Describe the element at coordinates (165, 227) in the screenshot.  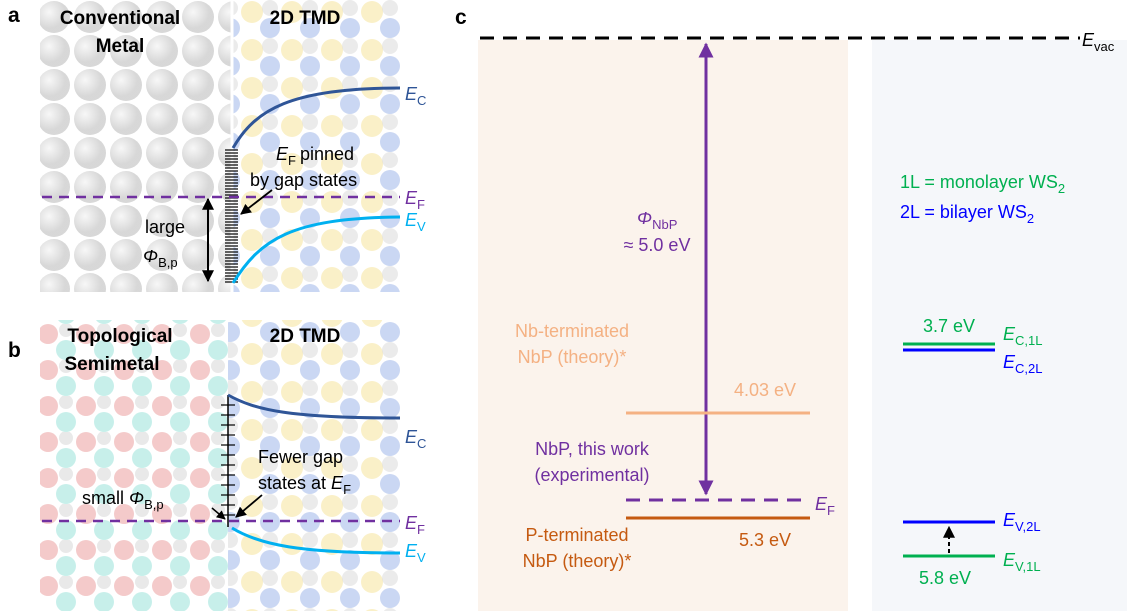
I see `barrier-text: large` at that location.